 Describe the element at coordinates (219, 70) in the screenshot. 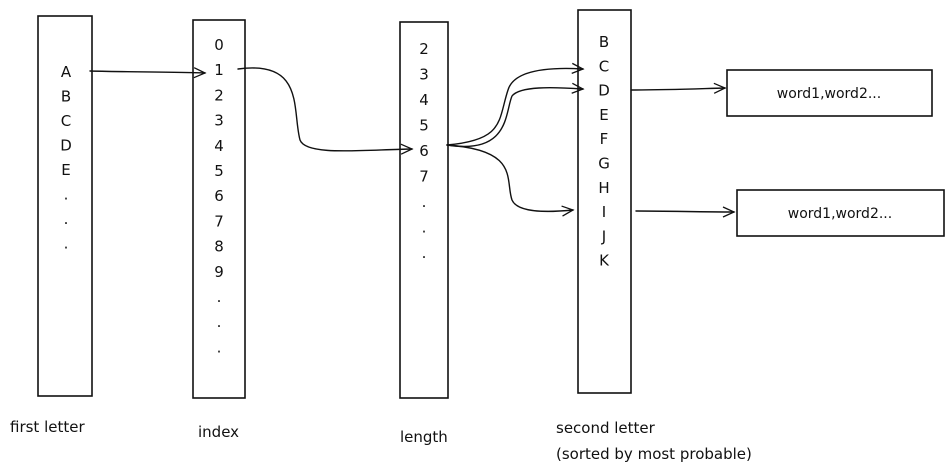

I see `index-item: 1` at that location.